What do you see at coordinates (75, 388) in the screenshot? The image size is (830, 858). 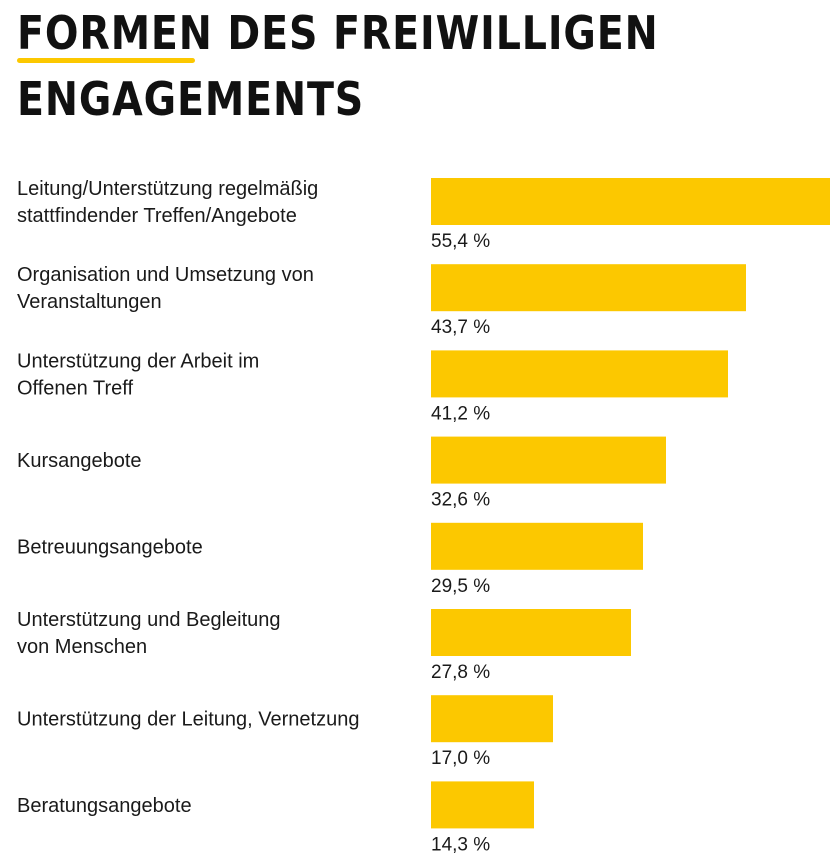 I see `category-label-2-line-1: Offenen Treff` at bounding box center [75, 388].